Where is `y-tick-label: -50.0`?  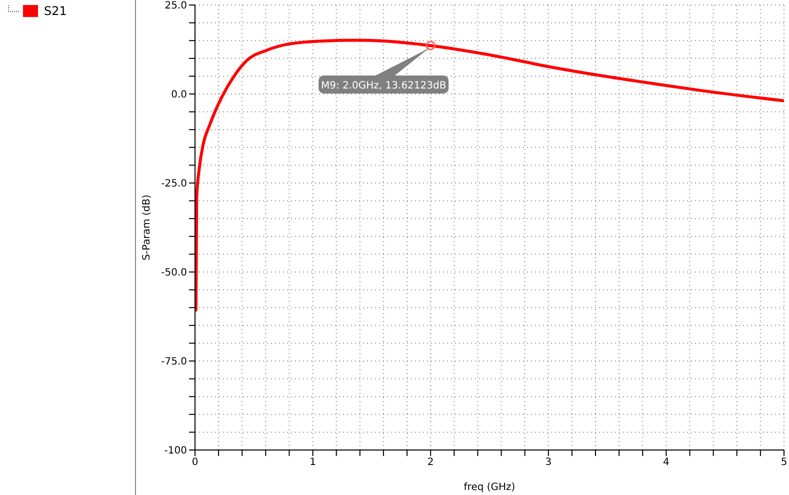 y-tick-label: -50.0 is located at coordinates (174, 273).